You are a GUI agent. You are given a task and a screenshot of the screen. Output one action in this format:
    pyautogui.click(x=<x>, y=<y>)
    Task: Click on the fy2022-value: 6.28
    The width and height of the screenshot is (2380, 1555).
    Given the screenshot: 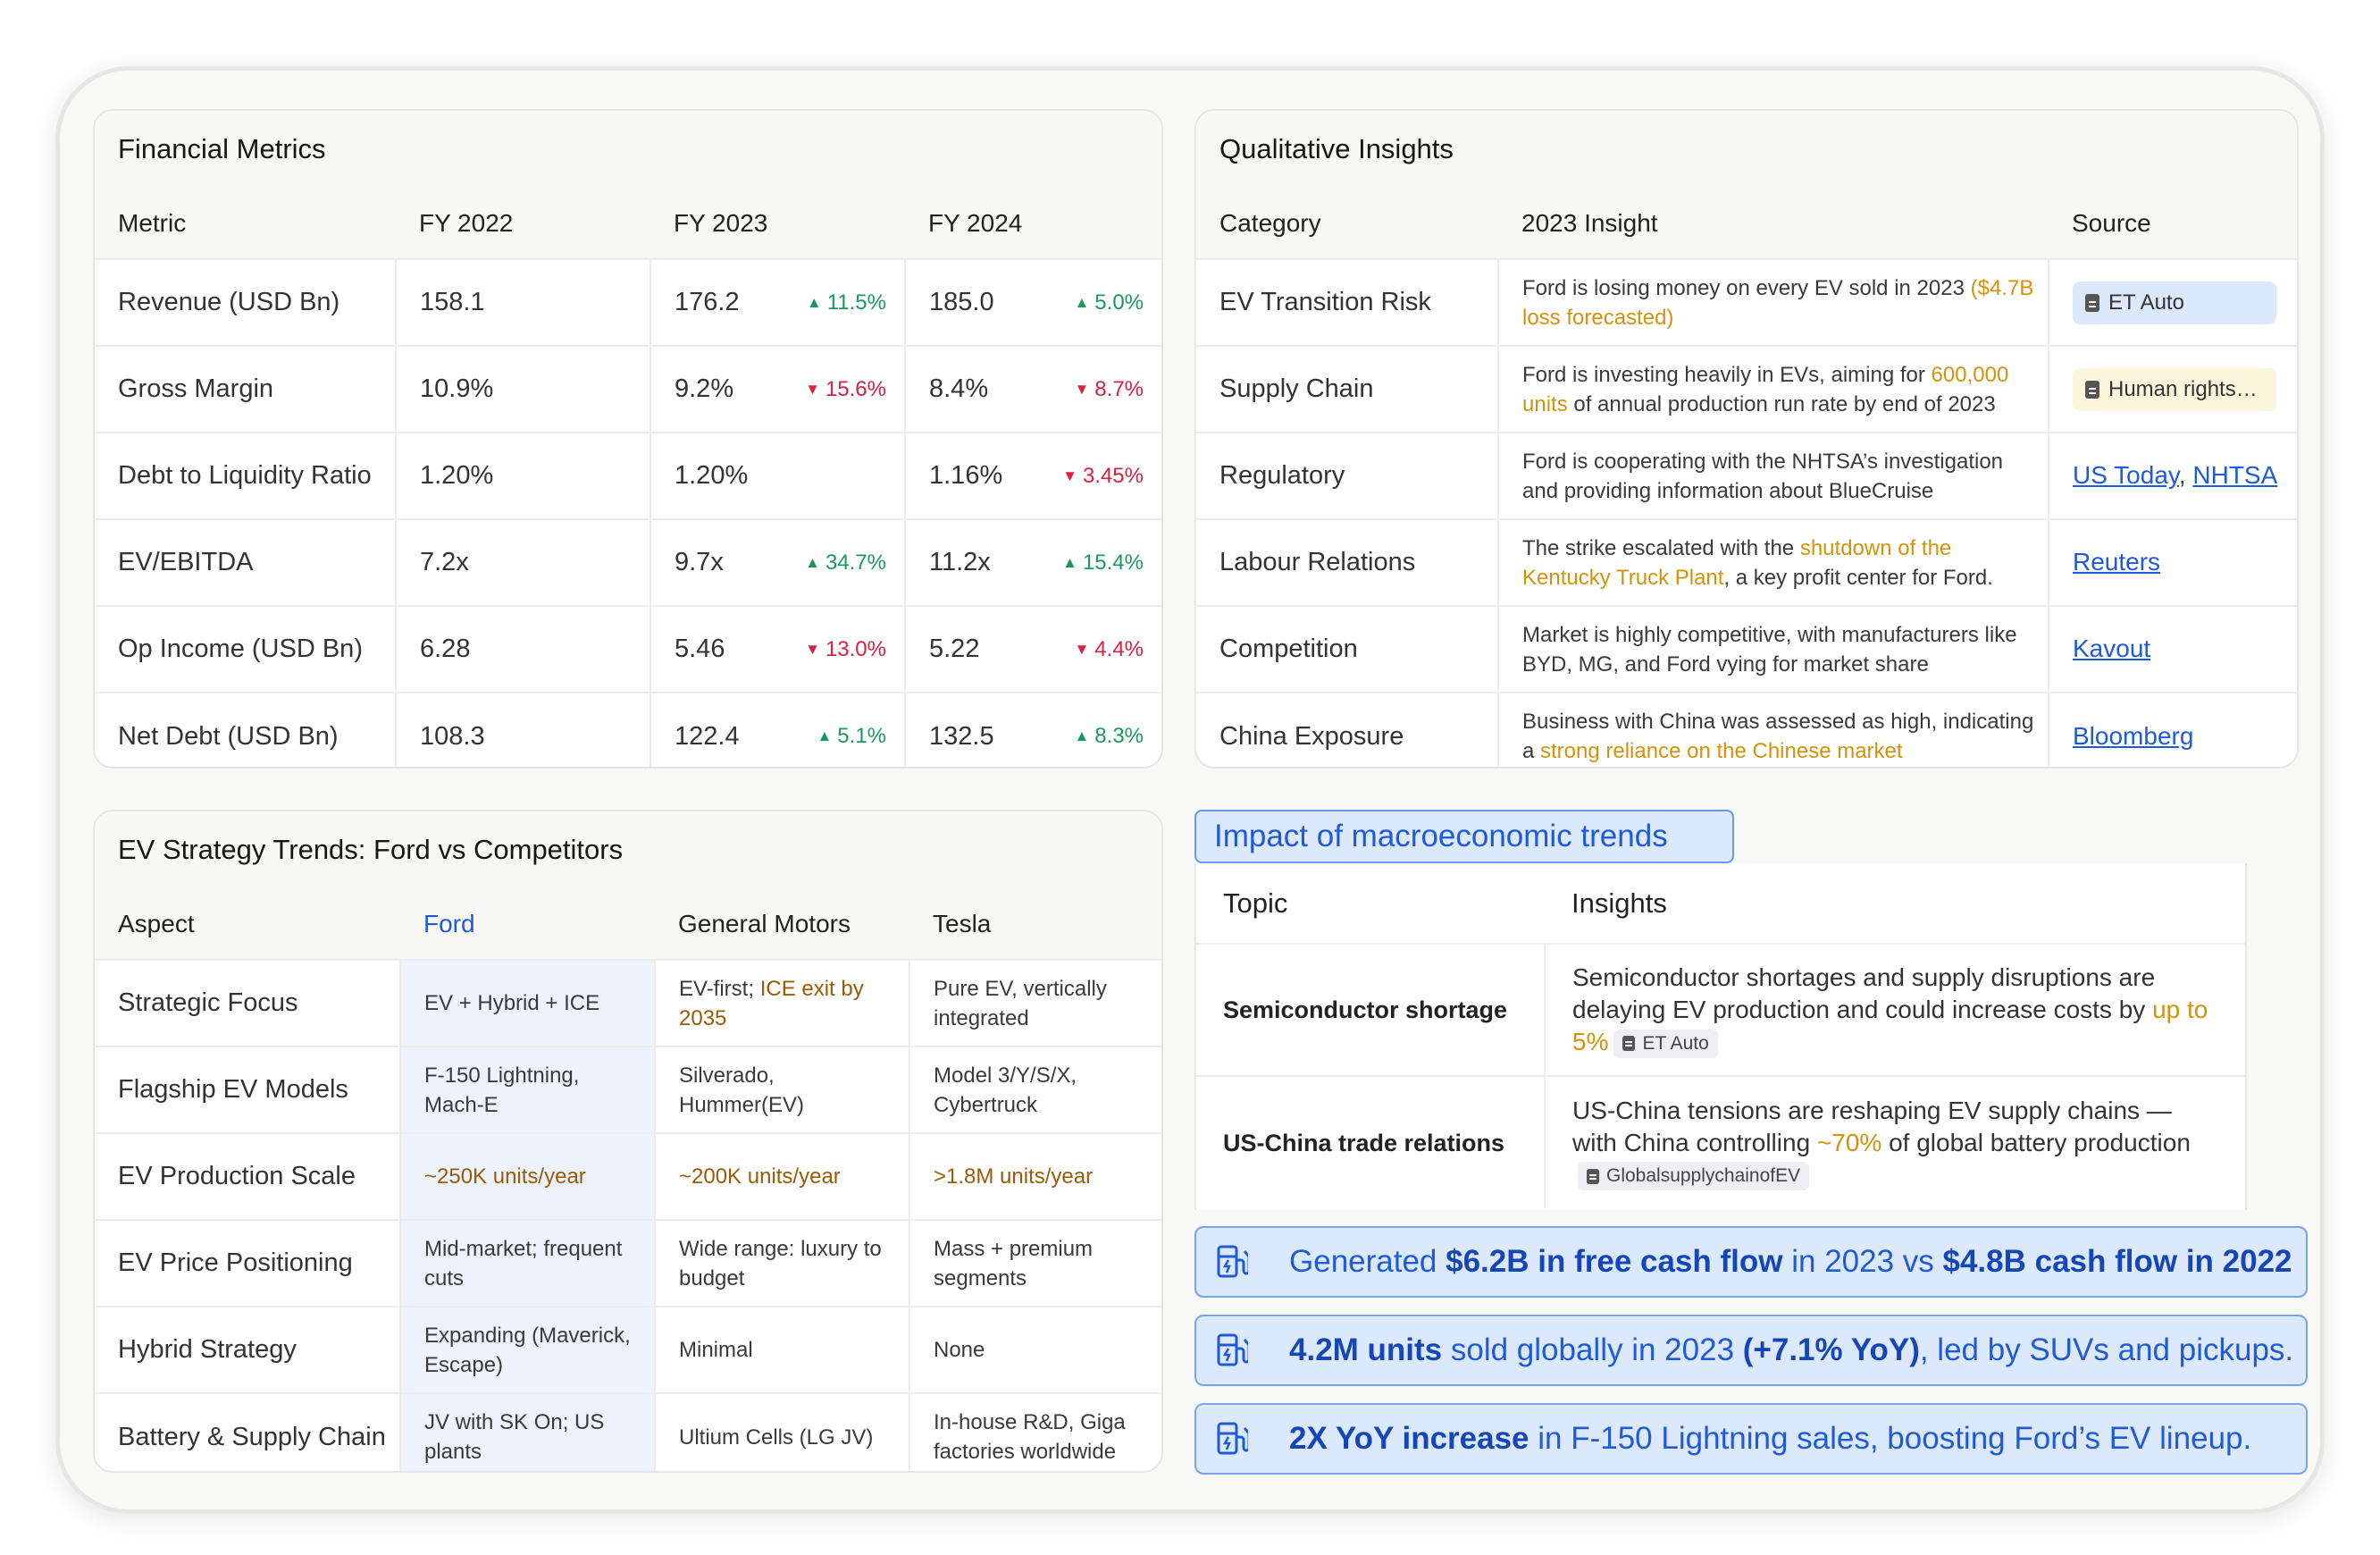 What is the action you would take?
    pyautogui.click(x=522, y=649)
    